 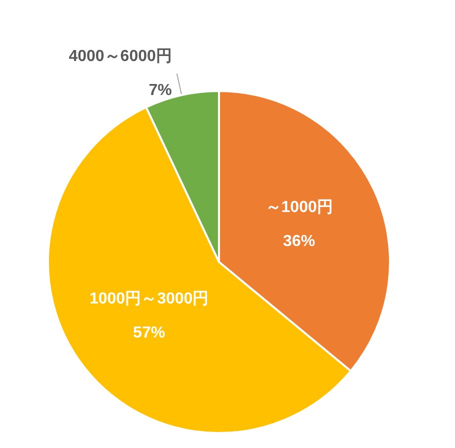 I want to click on data-label: 57%, so click(x=149, y=333).